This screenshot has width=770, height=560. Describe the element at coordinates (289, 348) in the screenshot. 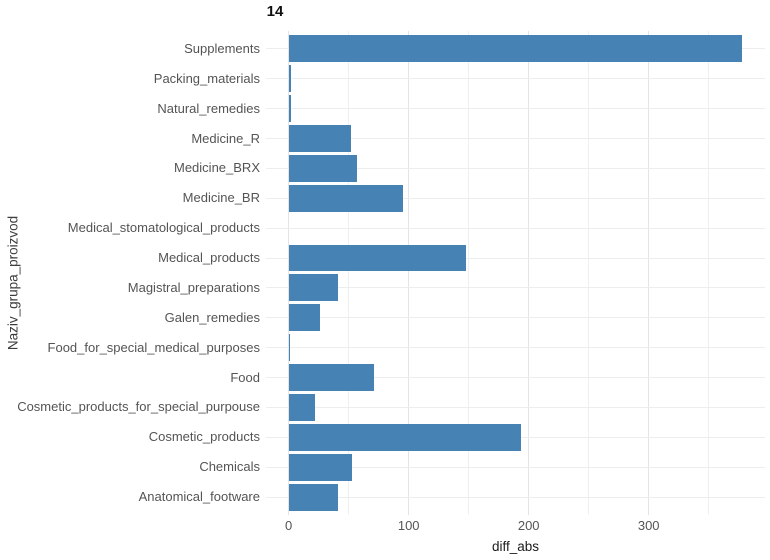

I see `bar-Food_for_special_medical_purposes` at that location.